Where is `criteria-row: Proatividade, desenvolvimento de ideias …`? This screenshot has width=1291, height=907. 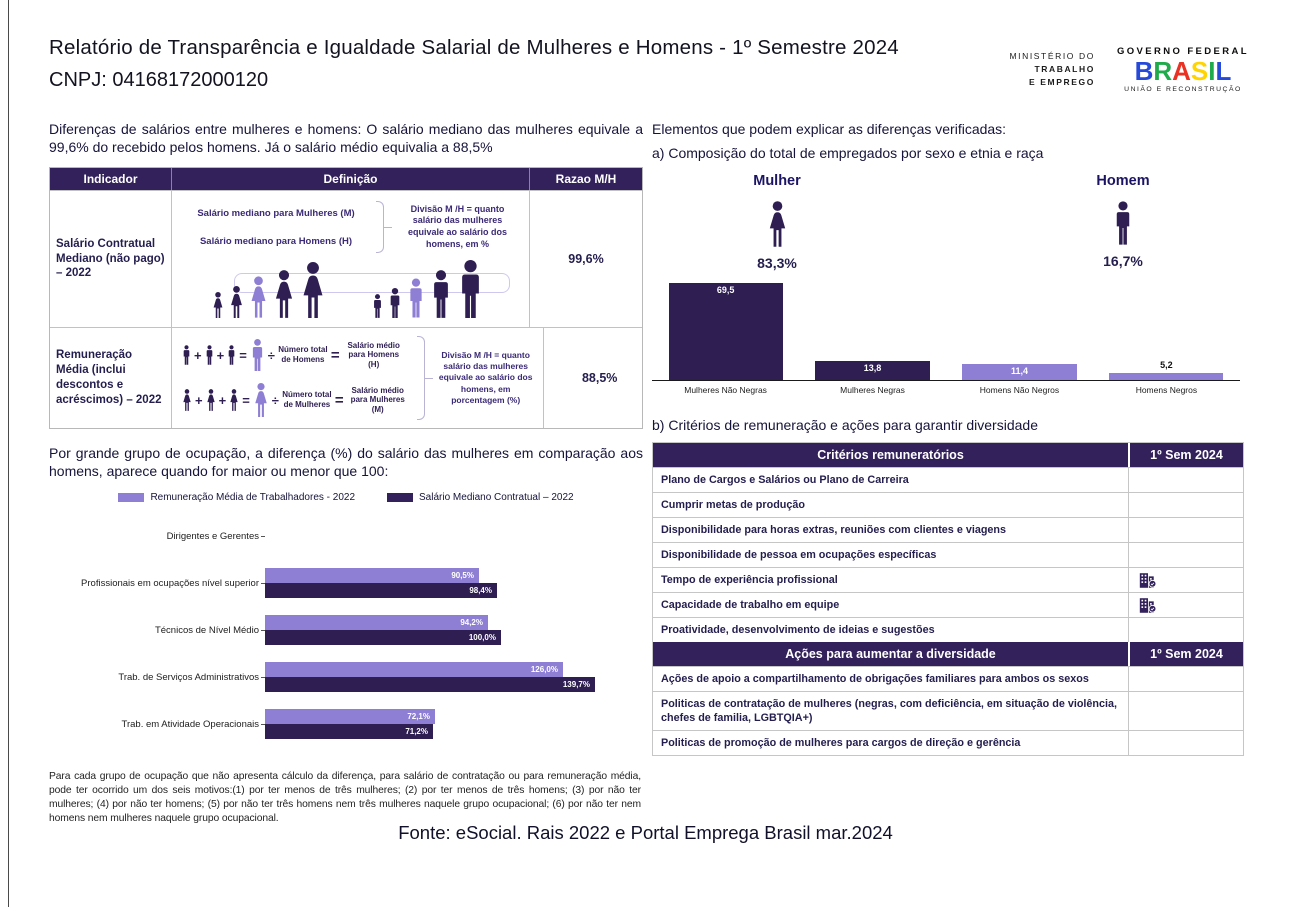
criteria-row: Proatividade, desenvolvimento de ideias … is located at coordinates (948, 630).